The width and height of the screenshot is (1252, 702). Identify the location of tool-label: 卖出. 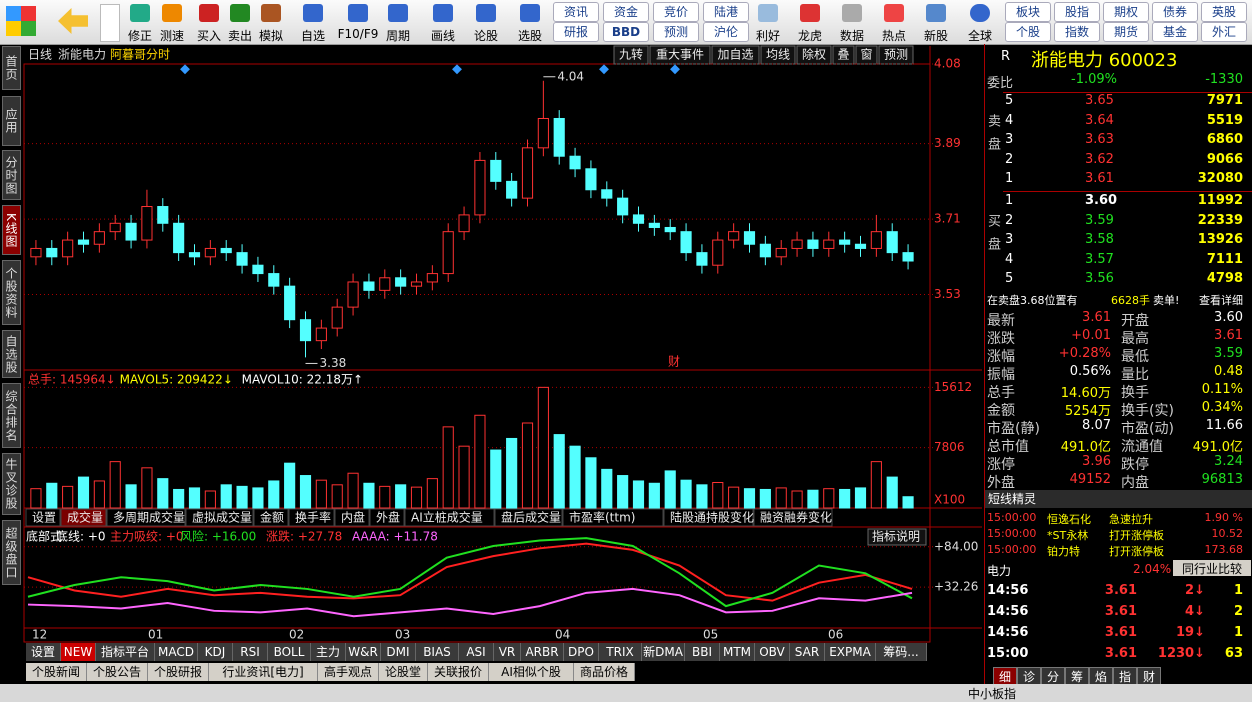
(239, 36).